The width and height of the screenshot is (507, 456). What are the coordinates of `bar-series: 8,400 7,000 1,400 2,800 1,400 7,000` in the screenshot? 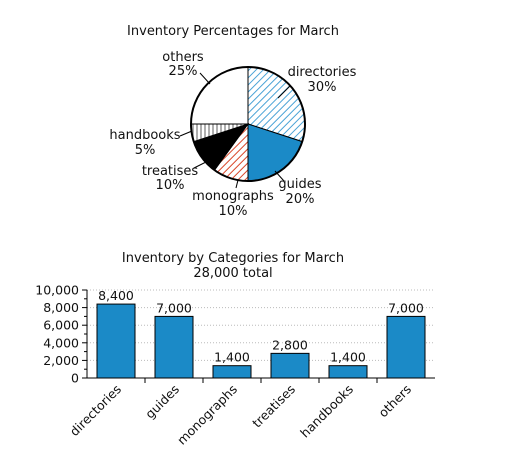 It's located at (261, 333).